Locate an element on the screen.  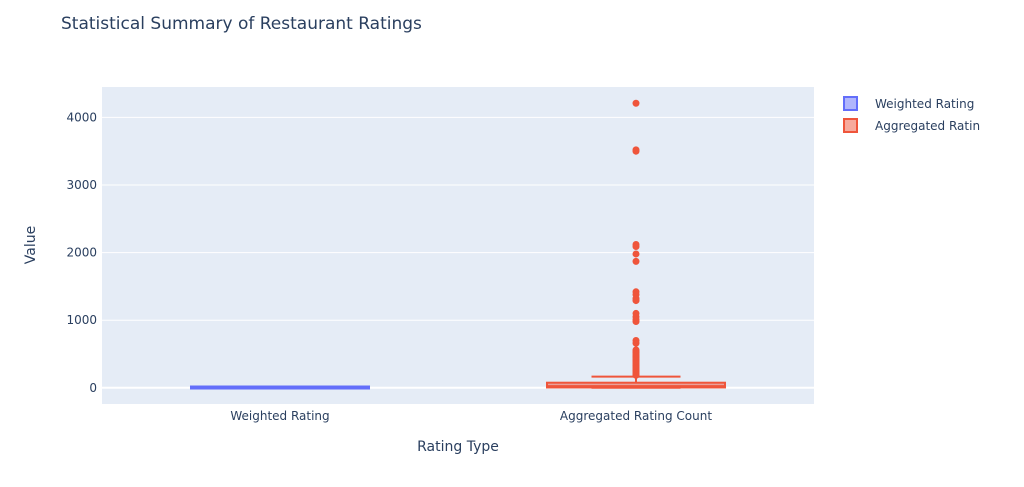
y-tick-labels: 0 1000 2000 3000 4000 is located at coordinates (81, 252).